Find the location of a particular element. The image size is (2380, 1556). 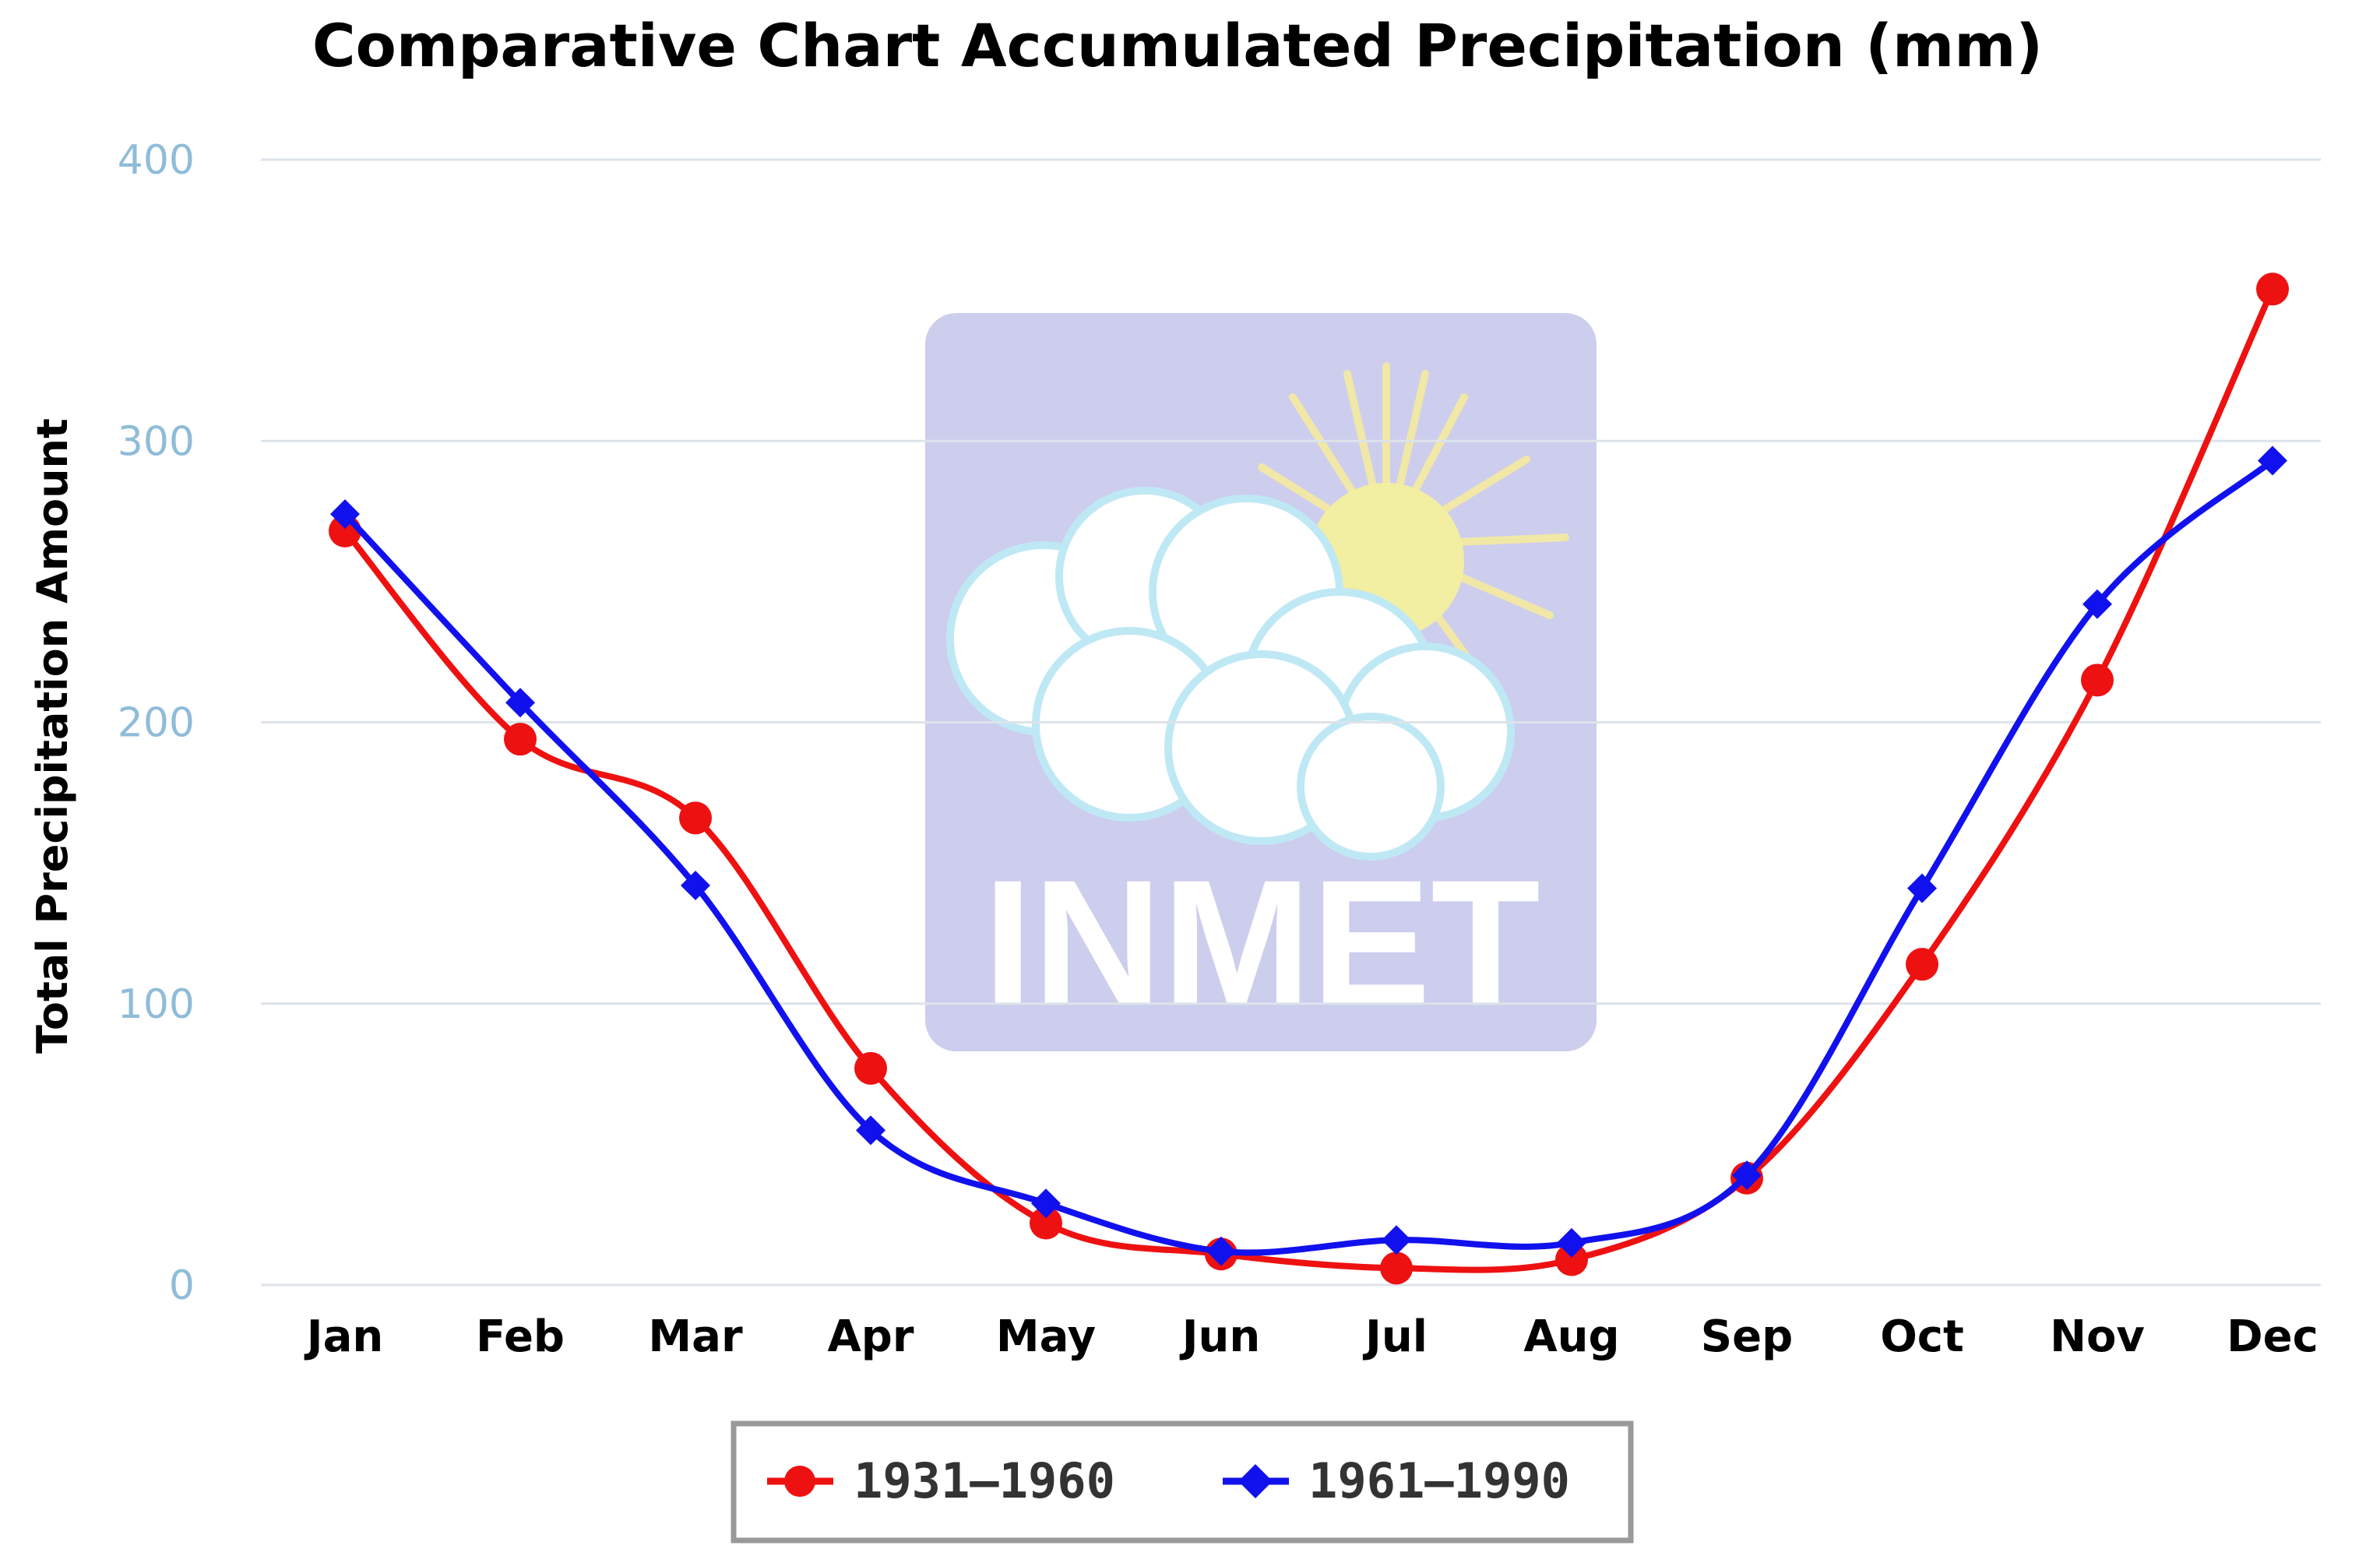

data-point-1931-1960-dec is located at coordinates (2272, 290).